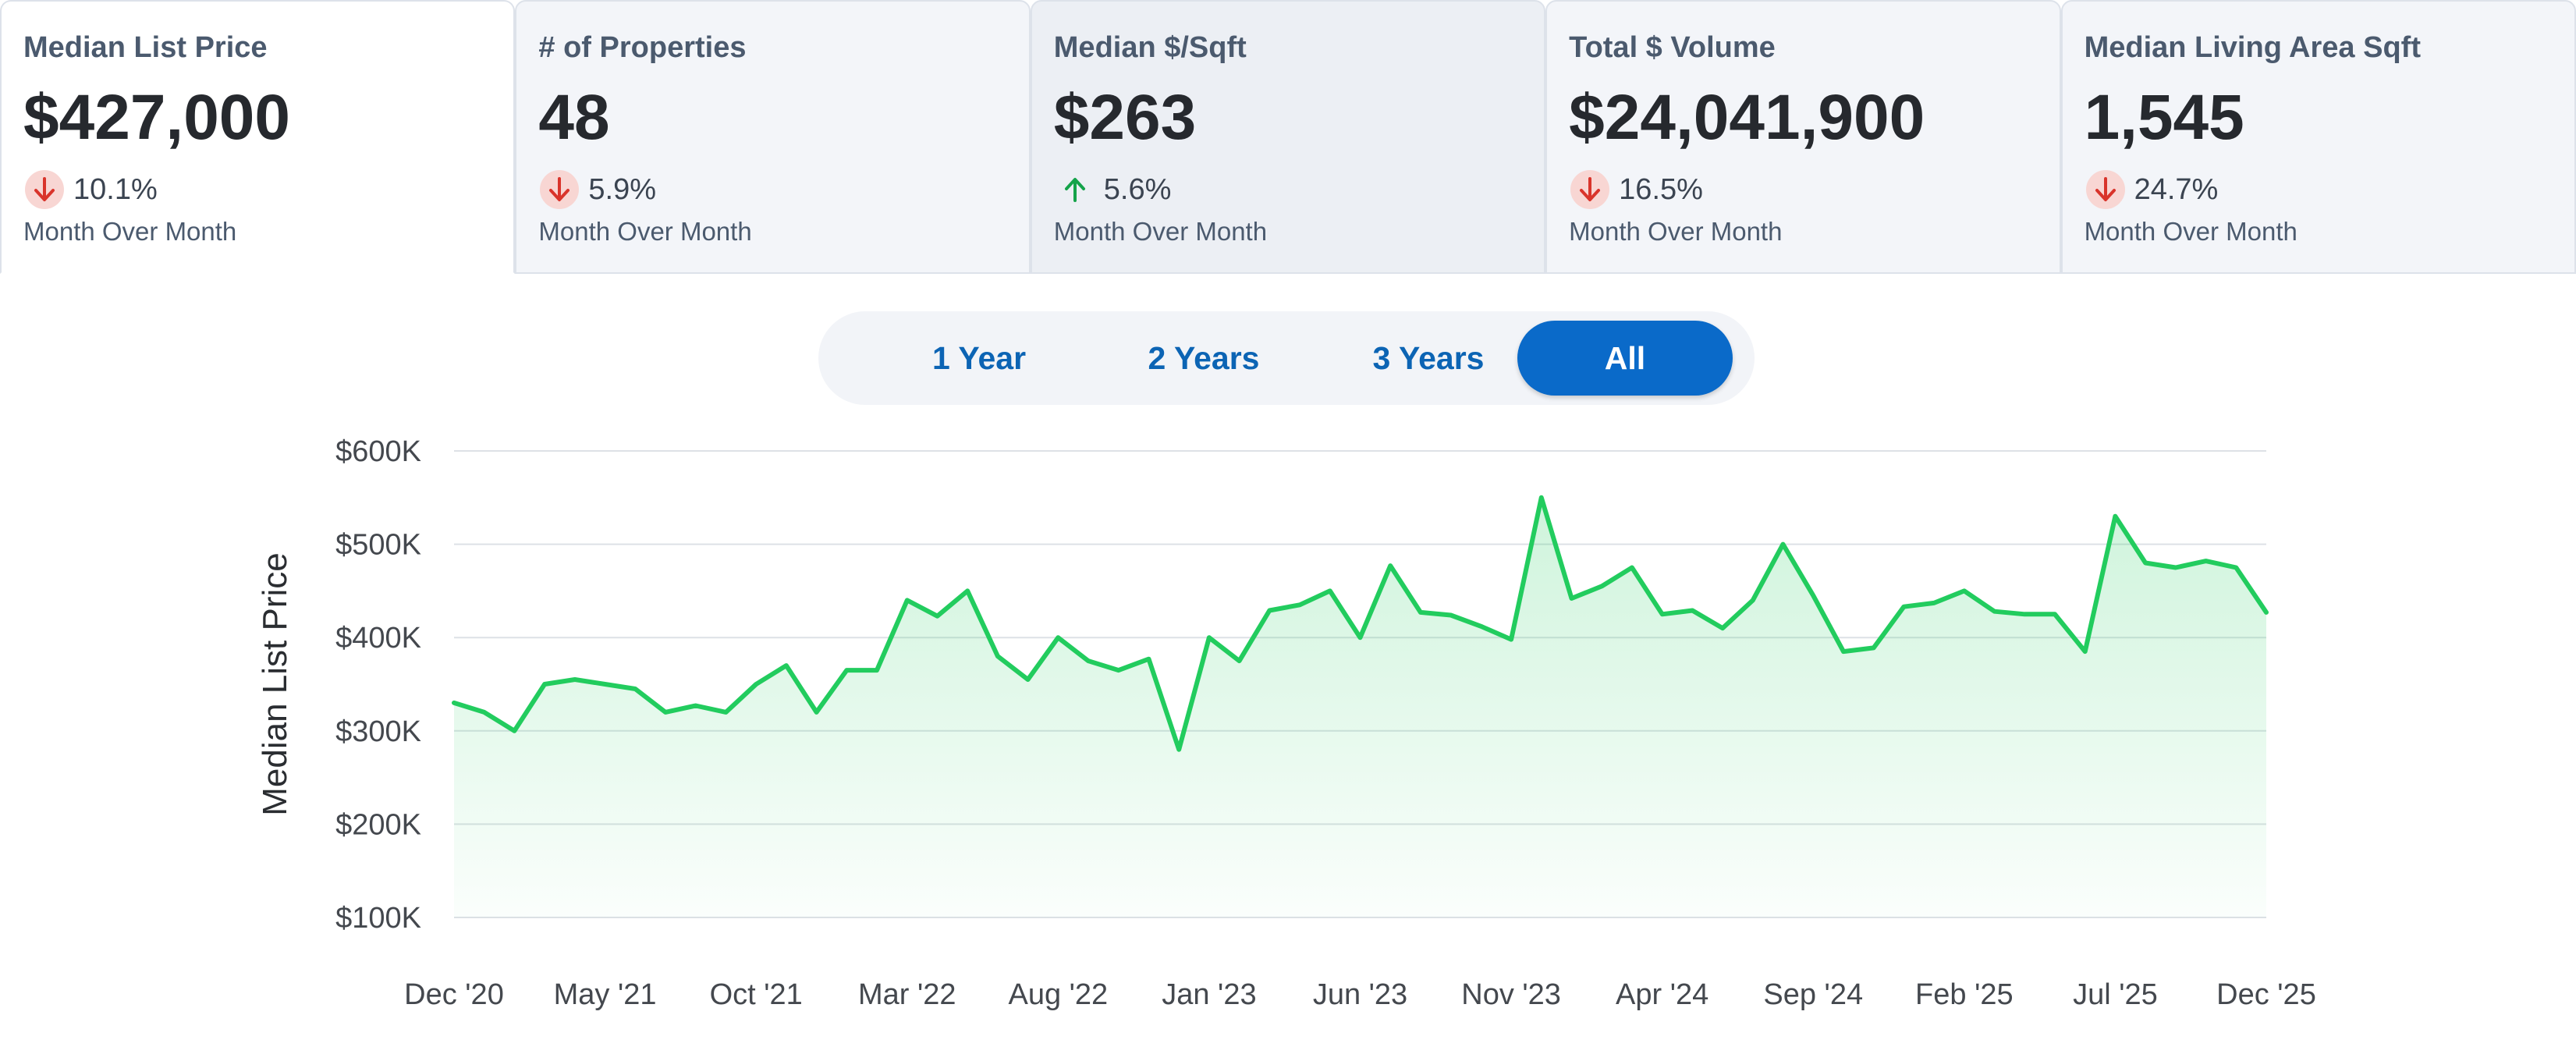 The width and height of the screenshot is (2576, 1054). What do you see at coordinates (605, 994) in the screenshot?
I see `x-tick-label: May '21` at bounding box center [605, 994].